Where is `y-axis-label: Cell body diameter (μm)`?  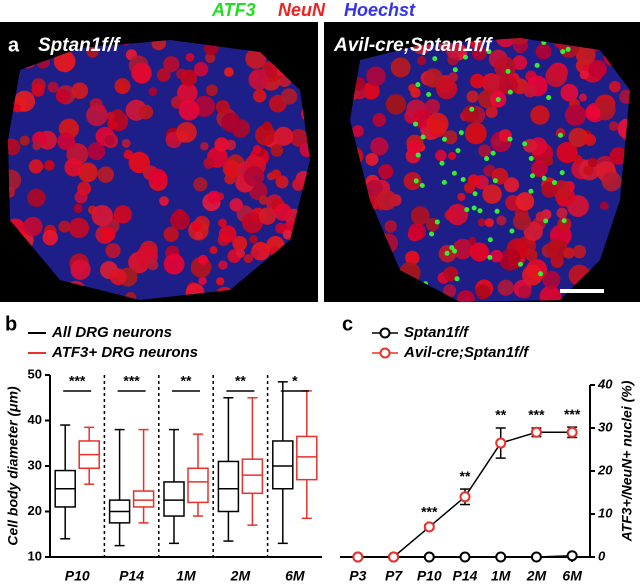 y-axis-label: Cell body diameter (μm) is located at coordinates (13, 466).